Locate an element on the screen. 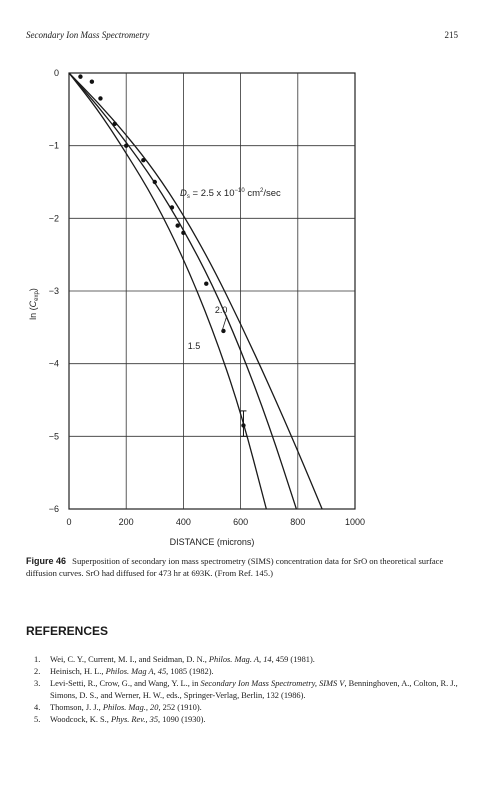 The image size is (492, 800). running-head-title: Secondary Ion Mass Spectrometry is located at coordinates (88, 35).